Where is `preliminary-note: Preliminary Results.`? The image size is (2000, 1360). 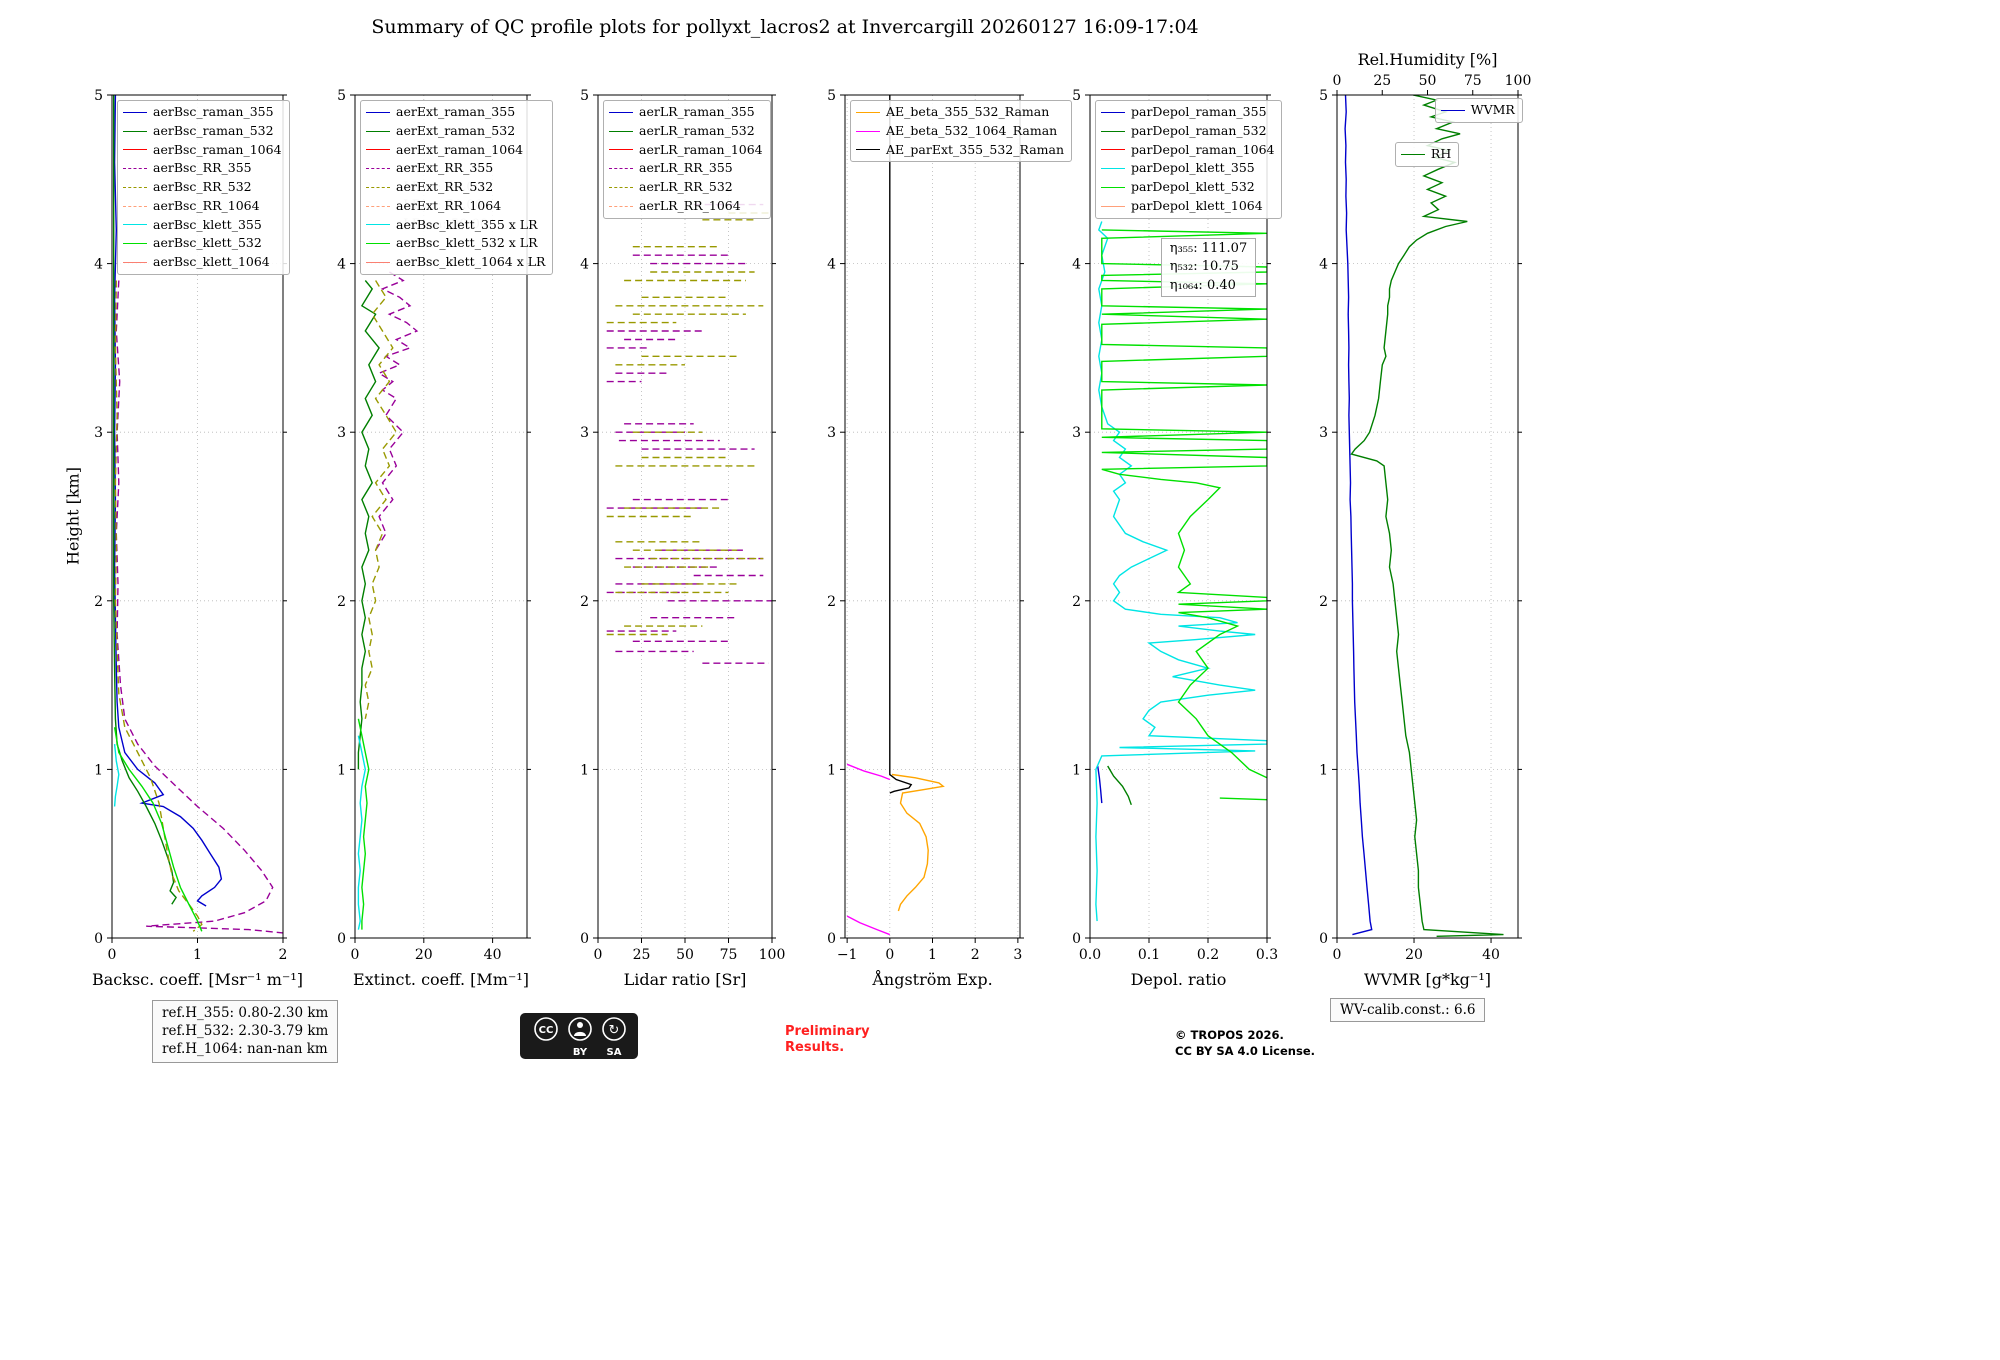
preliminary-note: Preliminary Results. is located at coordinates (827, 1040).